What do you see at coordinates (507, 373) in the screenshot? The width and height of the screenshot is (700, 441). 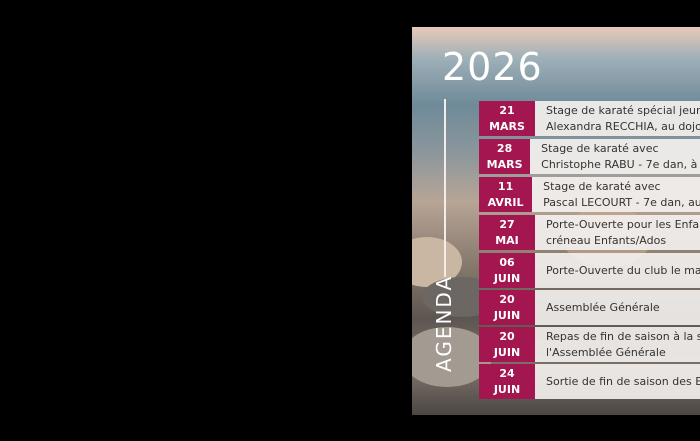 I see `event-day: 24` at bounding box center [507, 373].